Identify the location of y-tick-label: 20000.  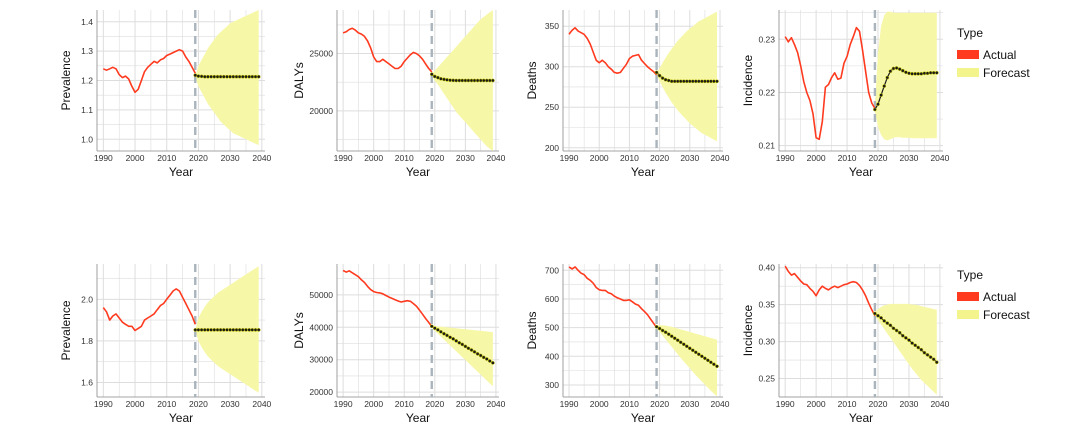
(321, 392).